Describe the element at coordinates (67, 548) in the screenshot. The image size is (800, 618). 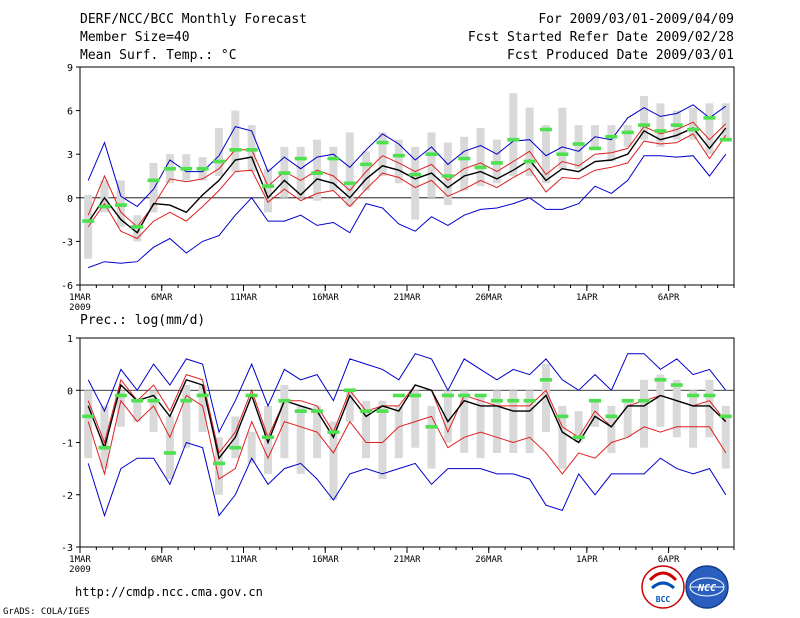
I see `y-tick-label: -3` at that location.